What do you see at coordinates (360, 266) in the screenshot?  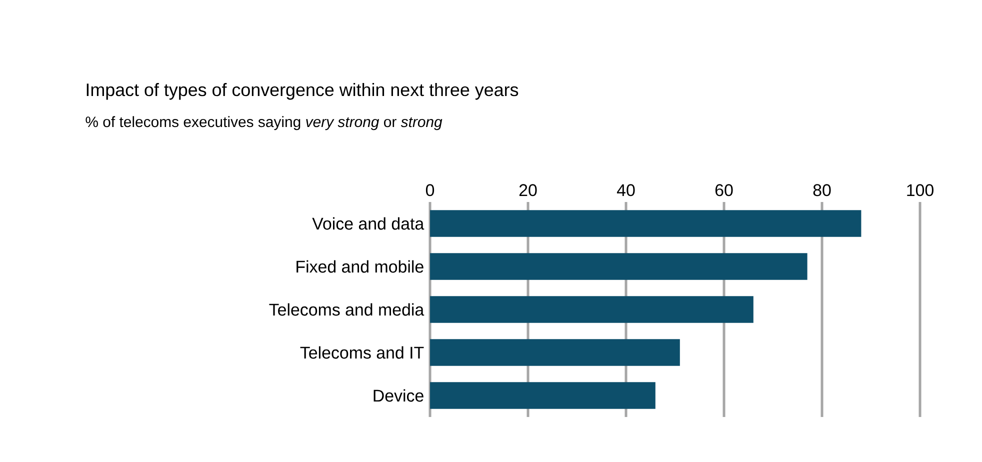 I see `y-tick-label: Fixed and mobile` at bounding box center [360, 266].